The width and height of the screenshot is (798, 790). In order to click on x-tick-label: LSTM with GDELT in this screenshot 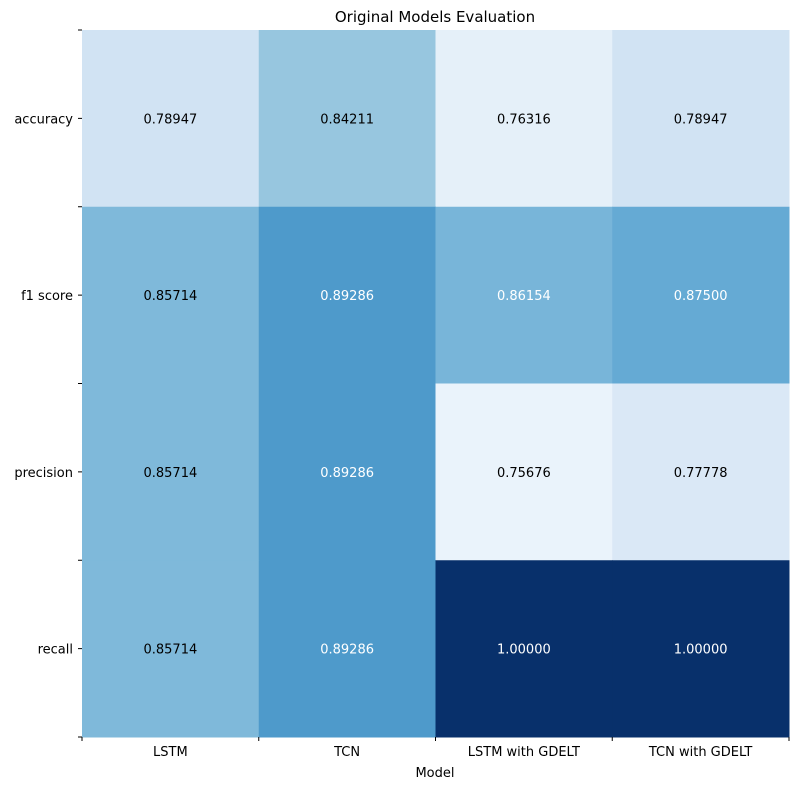, I will do `click(524, 752)`.